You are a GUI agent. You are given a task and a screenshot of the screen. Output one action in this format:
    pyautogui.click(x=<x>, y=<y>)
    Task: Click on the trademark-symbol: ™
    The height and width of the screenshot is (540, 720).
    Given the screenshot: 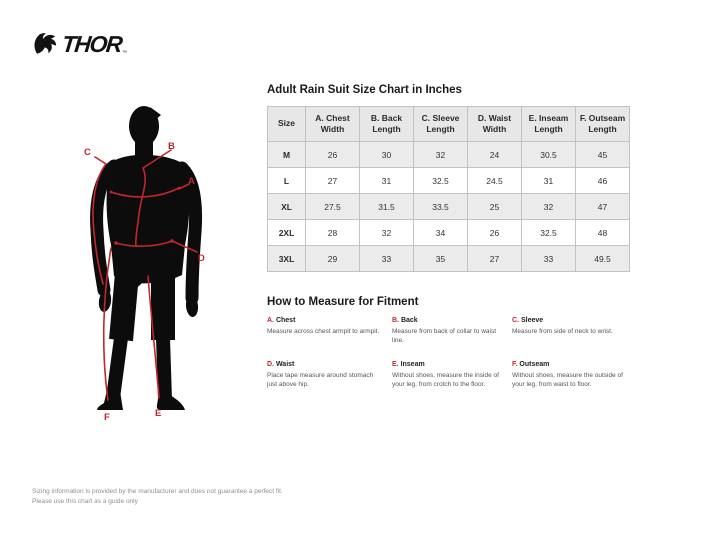 What is the action you would take?
    pyautogui.click(x=125, y=53)
    